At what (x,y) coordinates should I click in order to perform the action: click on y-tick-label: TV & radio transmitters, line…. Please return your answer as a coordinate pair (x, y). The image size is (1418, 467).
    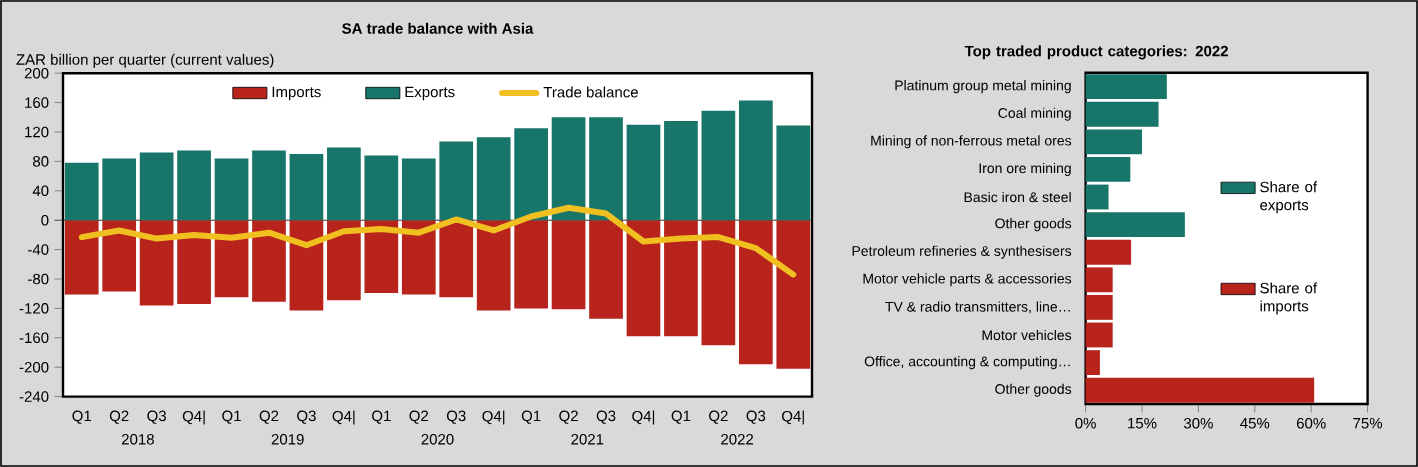
    Looking at the image, I should click on (977, 307).